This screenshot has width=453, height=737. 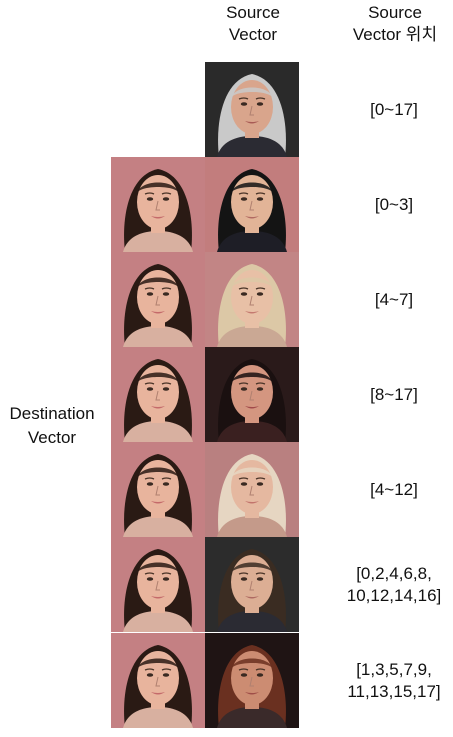 What do you see at coordinates (394, 669) in the screenshot?
I see `position-label-line: [1,3,5,7,9,` at bounding box center [394, 669].